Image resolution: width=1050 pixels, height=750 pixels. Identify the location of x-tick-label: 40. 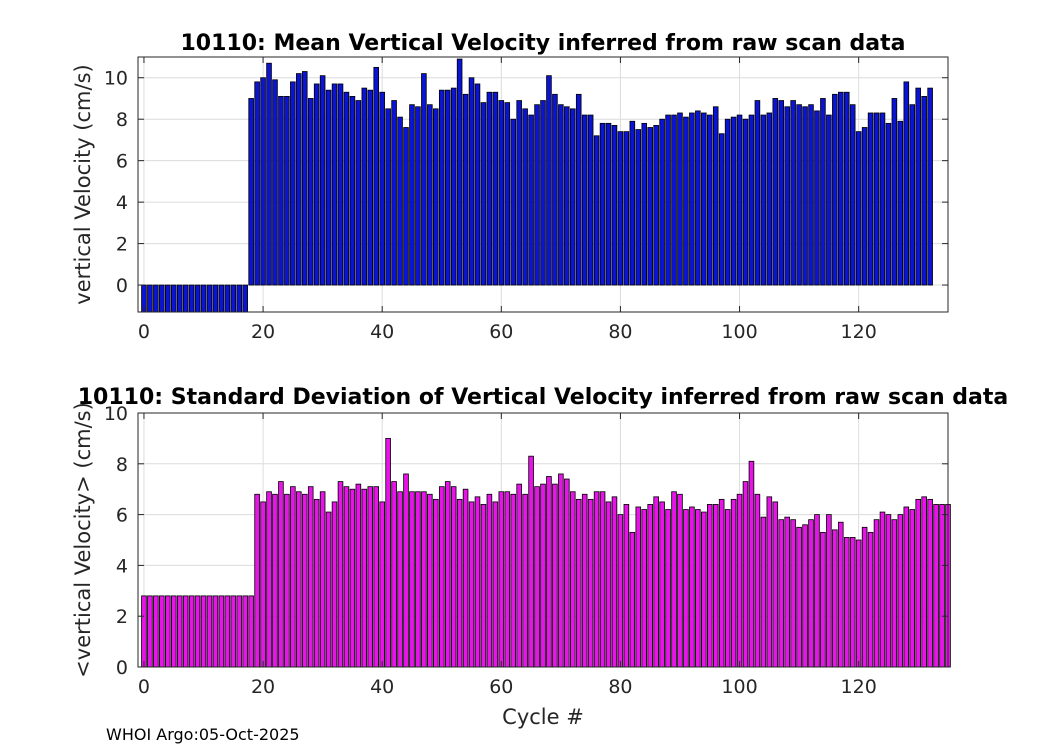
(382, 332).